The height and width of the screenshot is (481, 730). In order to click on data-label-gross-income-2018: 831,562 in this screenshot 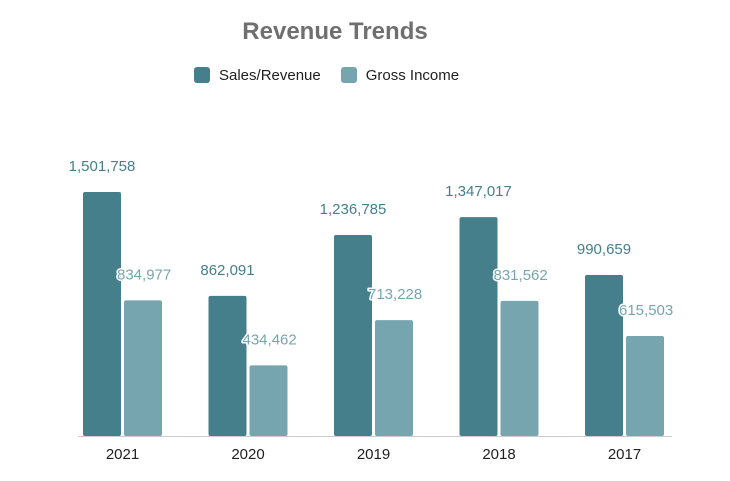, I will do `click(521, 275)`.